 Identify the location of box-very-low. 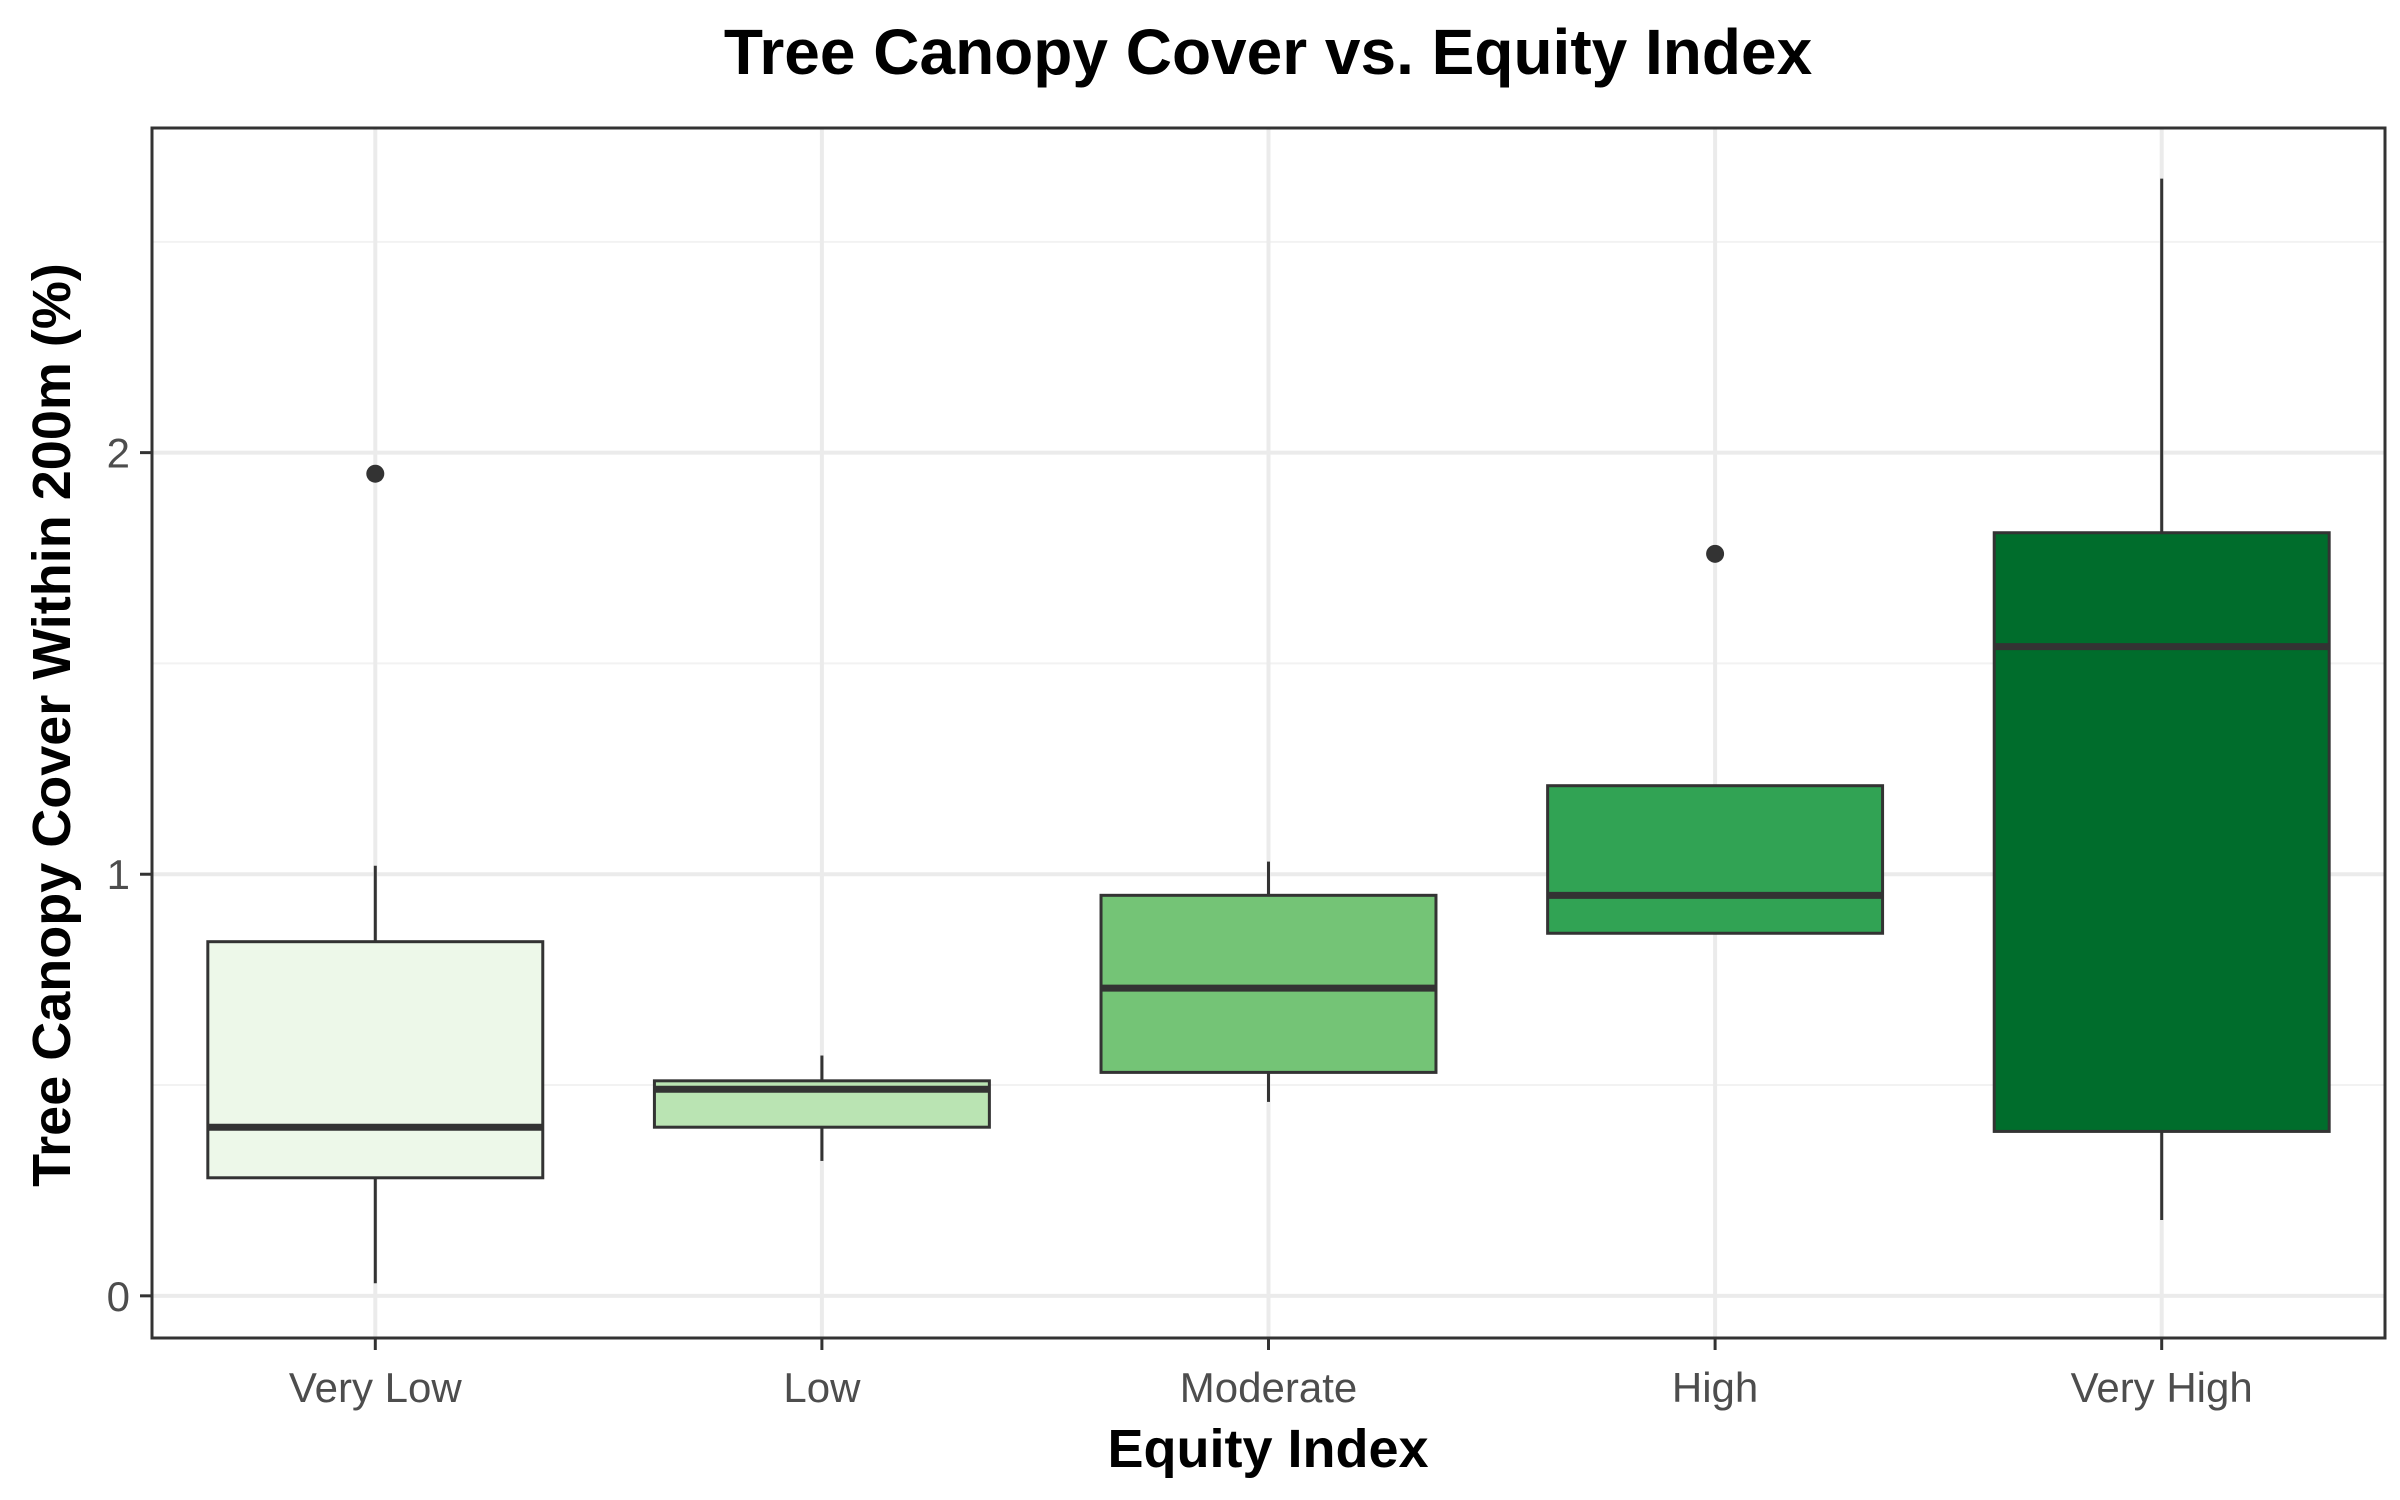
(375, 874).